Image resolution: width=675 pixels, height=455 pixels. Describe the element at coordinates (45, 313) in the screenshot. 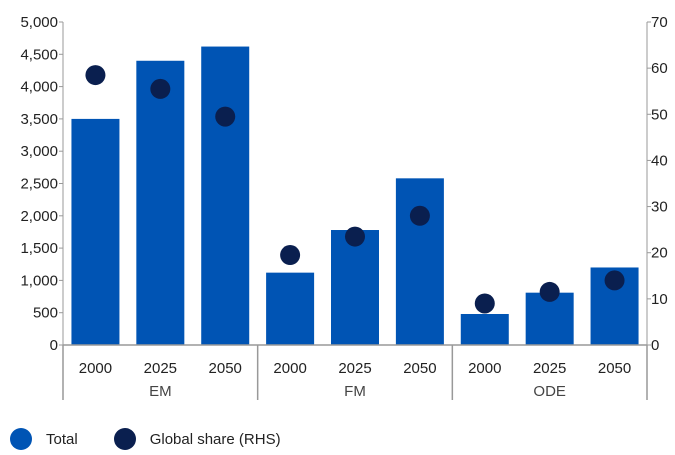

I see `left-tick-label: 500` at that location.